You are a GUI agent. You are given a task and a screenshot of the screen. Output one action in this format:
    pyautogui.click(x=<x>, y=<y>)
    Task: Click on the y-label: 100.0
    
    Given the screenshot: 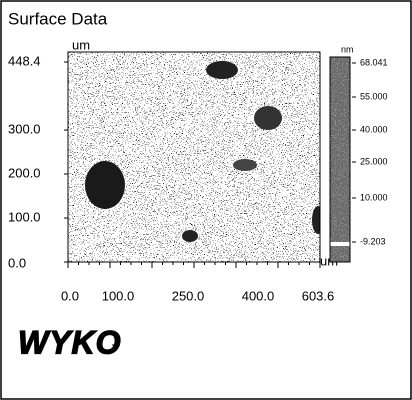 What is the action you would take?
    pyautogui.click(x=24, y=216)
    